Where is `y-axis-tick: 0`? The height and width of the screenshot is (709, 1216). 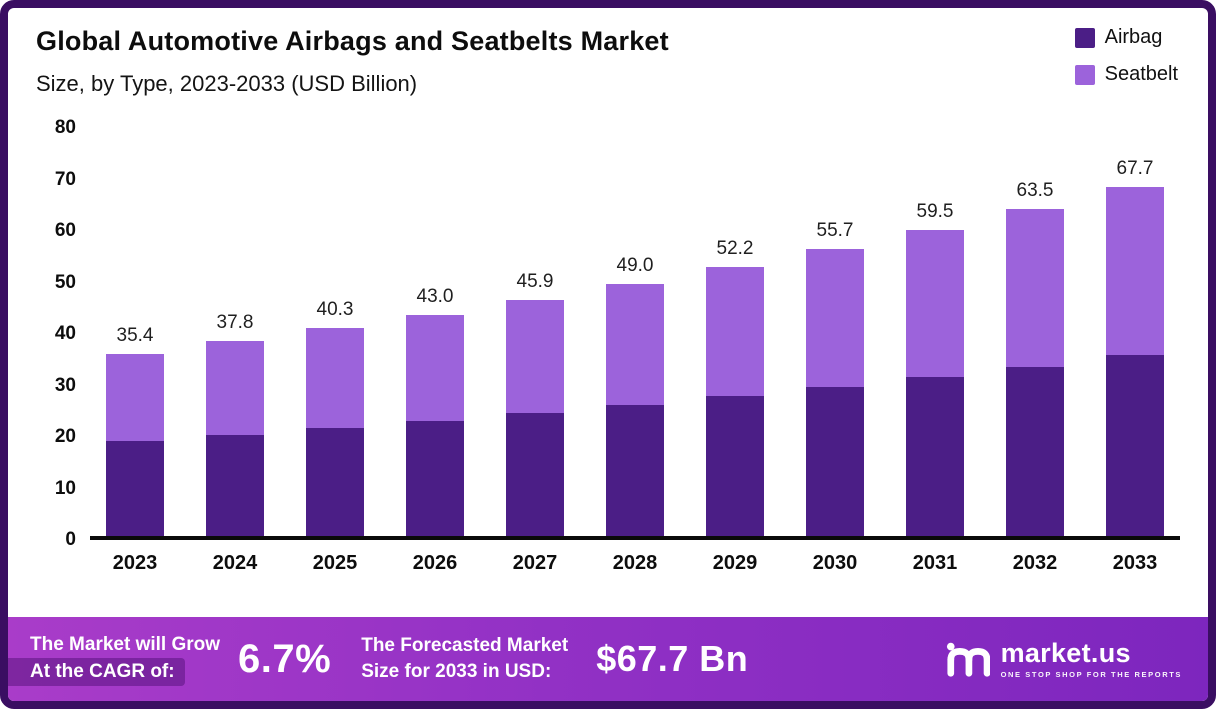
y-axis-tick: 0 is located at coordinates (70, 539).